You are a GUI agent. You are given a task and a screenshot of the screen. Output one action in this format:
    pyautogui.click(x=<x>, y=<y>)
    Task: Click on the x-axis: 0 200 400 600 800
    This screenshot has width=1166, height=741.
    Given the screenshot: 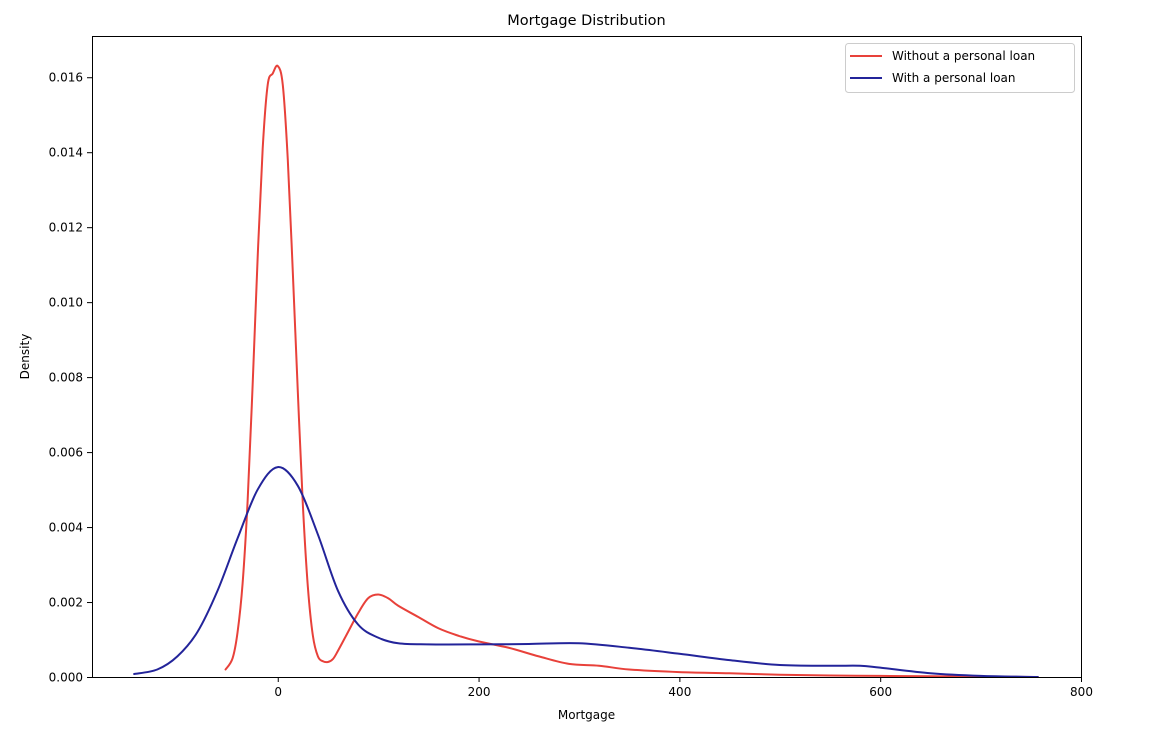 What is the action you would take?
    pyautogui.click(x=683, y=688)
    